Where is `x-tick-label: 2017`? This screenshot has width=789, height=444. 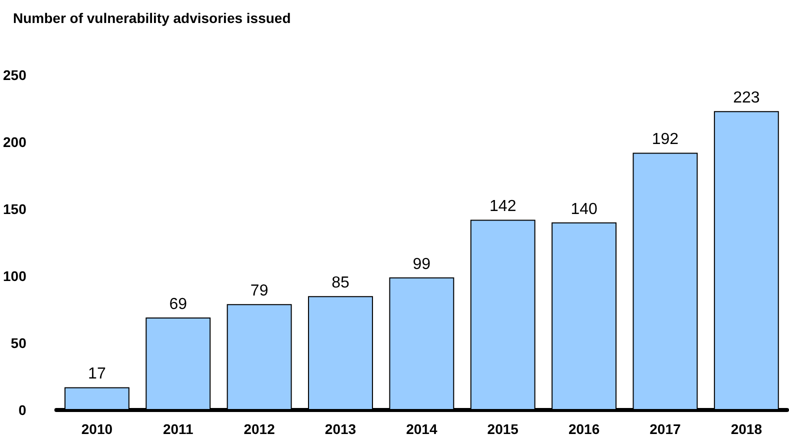 x-tick-label: 2017 is located at coordinates (666, 429).